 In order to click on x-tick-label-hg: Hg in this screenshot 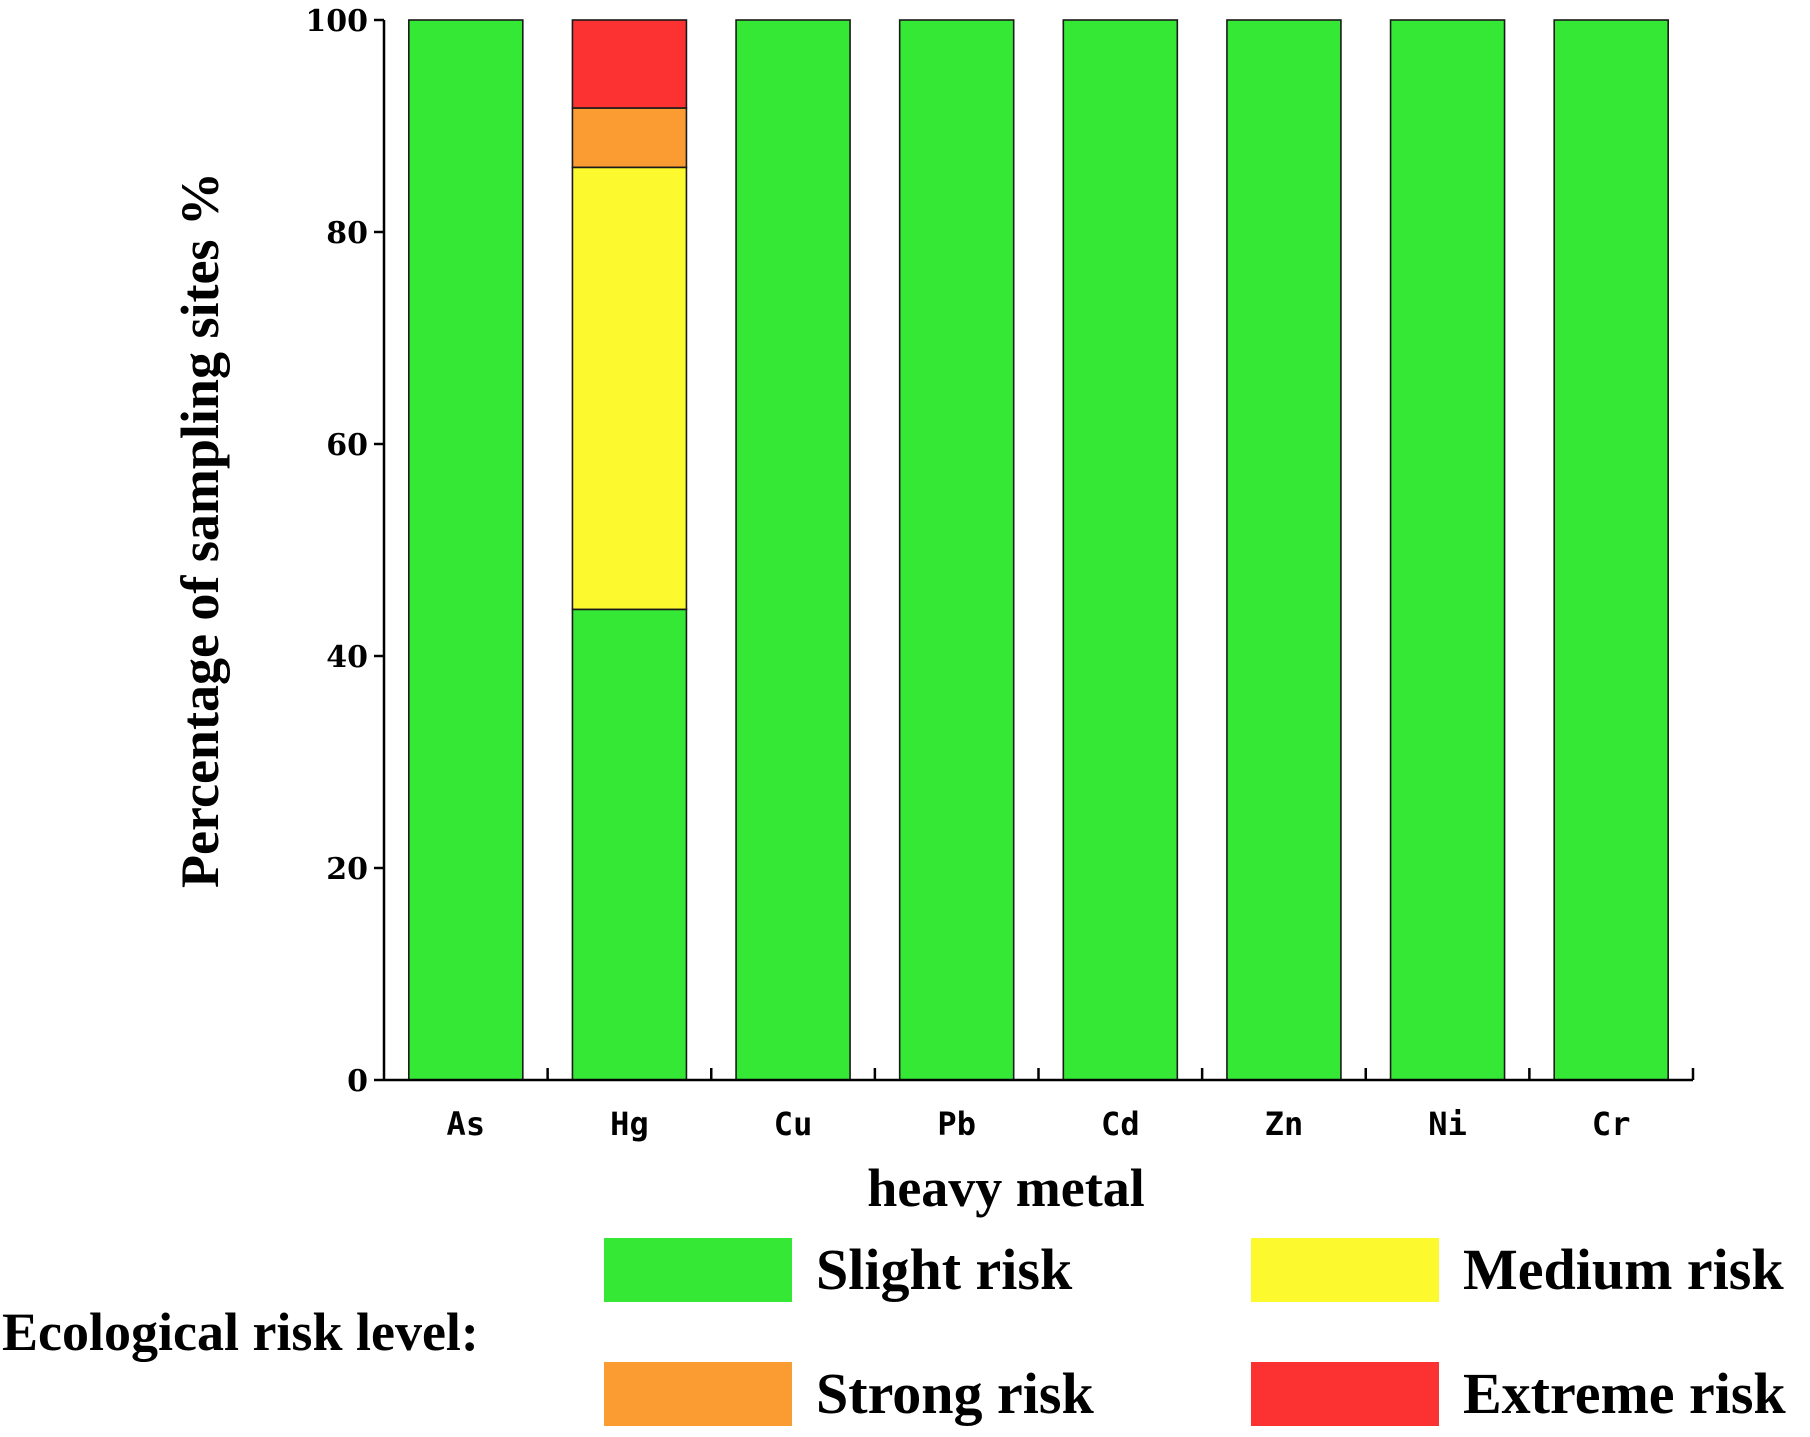, I will do `click(629, 1124)`.